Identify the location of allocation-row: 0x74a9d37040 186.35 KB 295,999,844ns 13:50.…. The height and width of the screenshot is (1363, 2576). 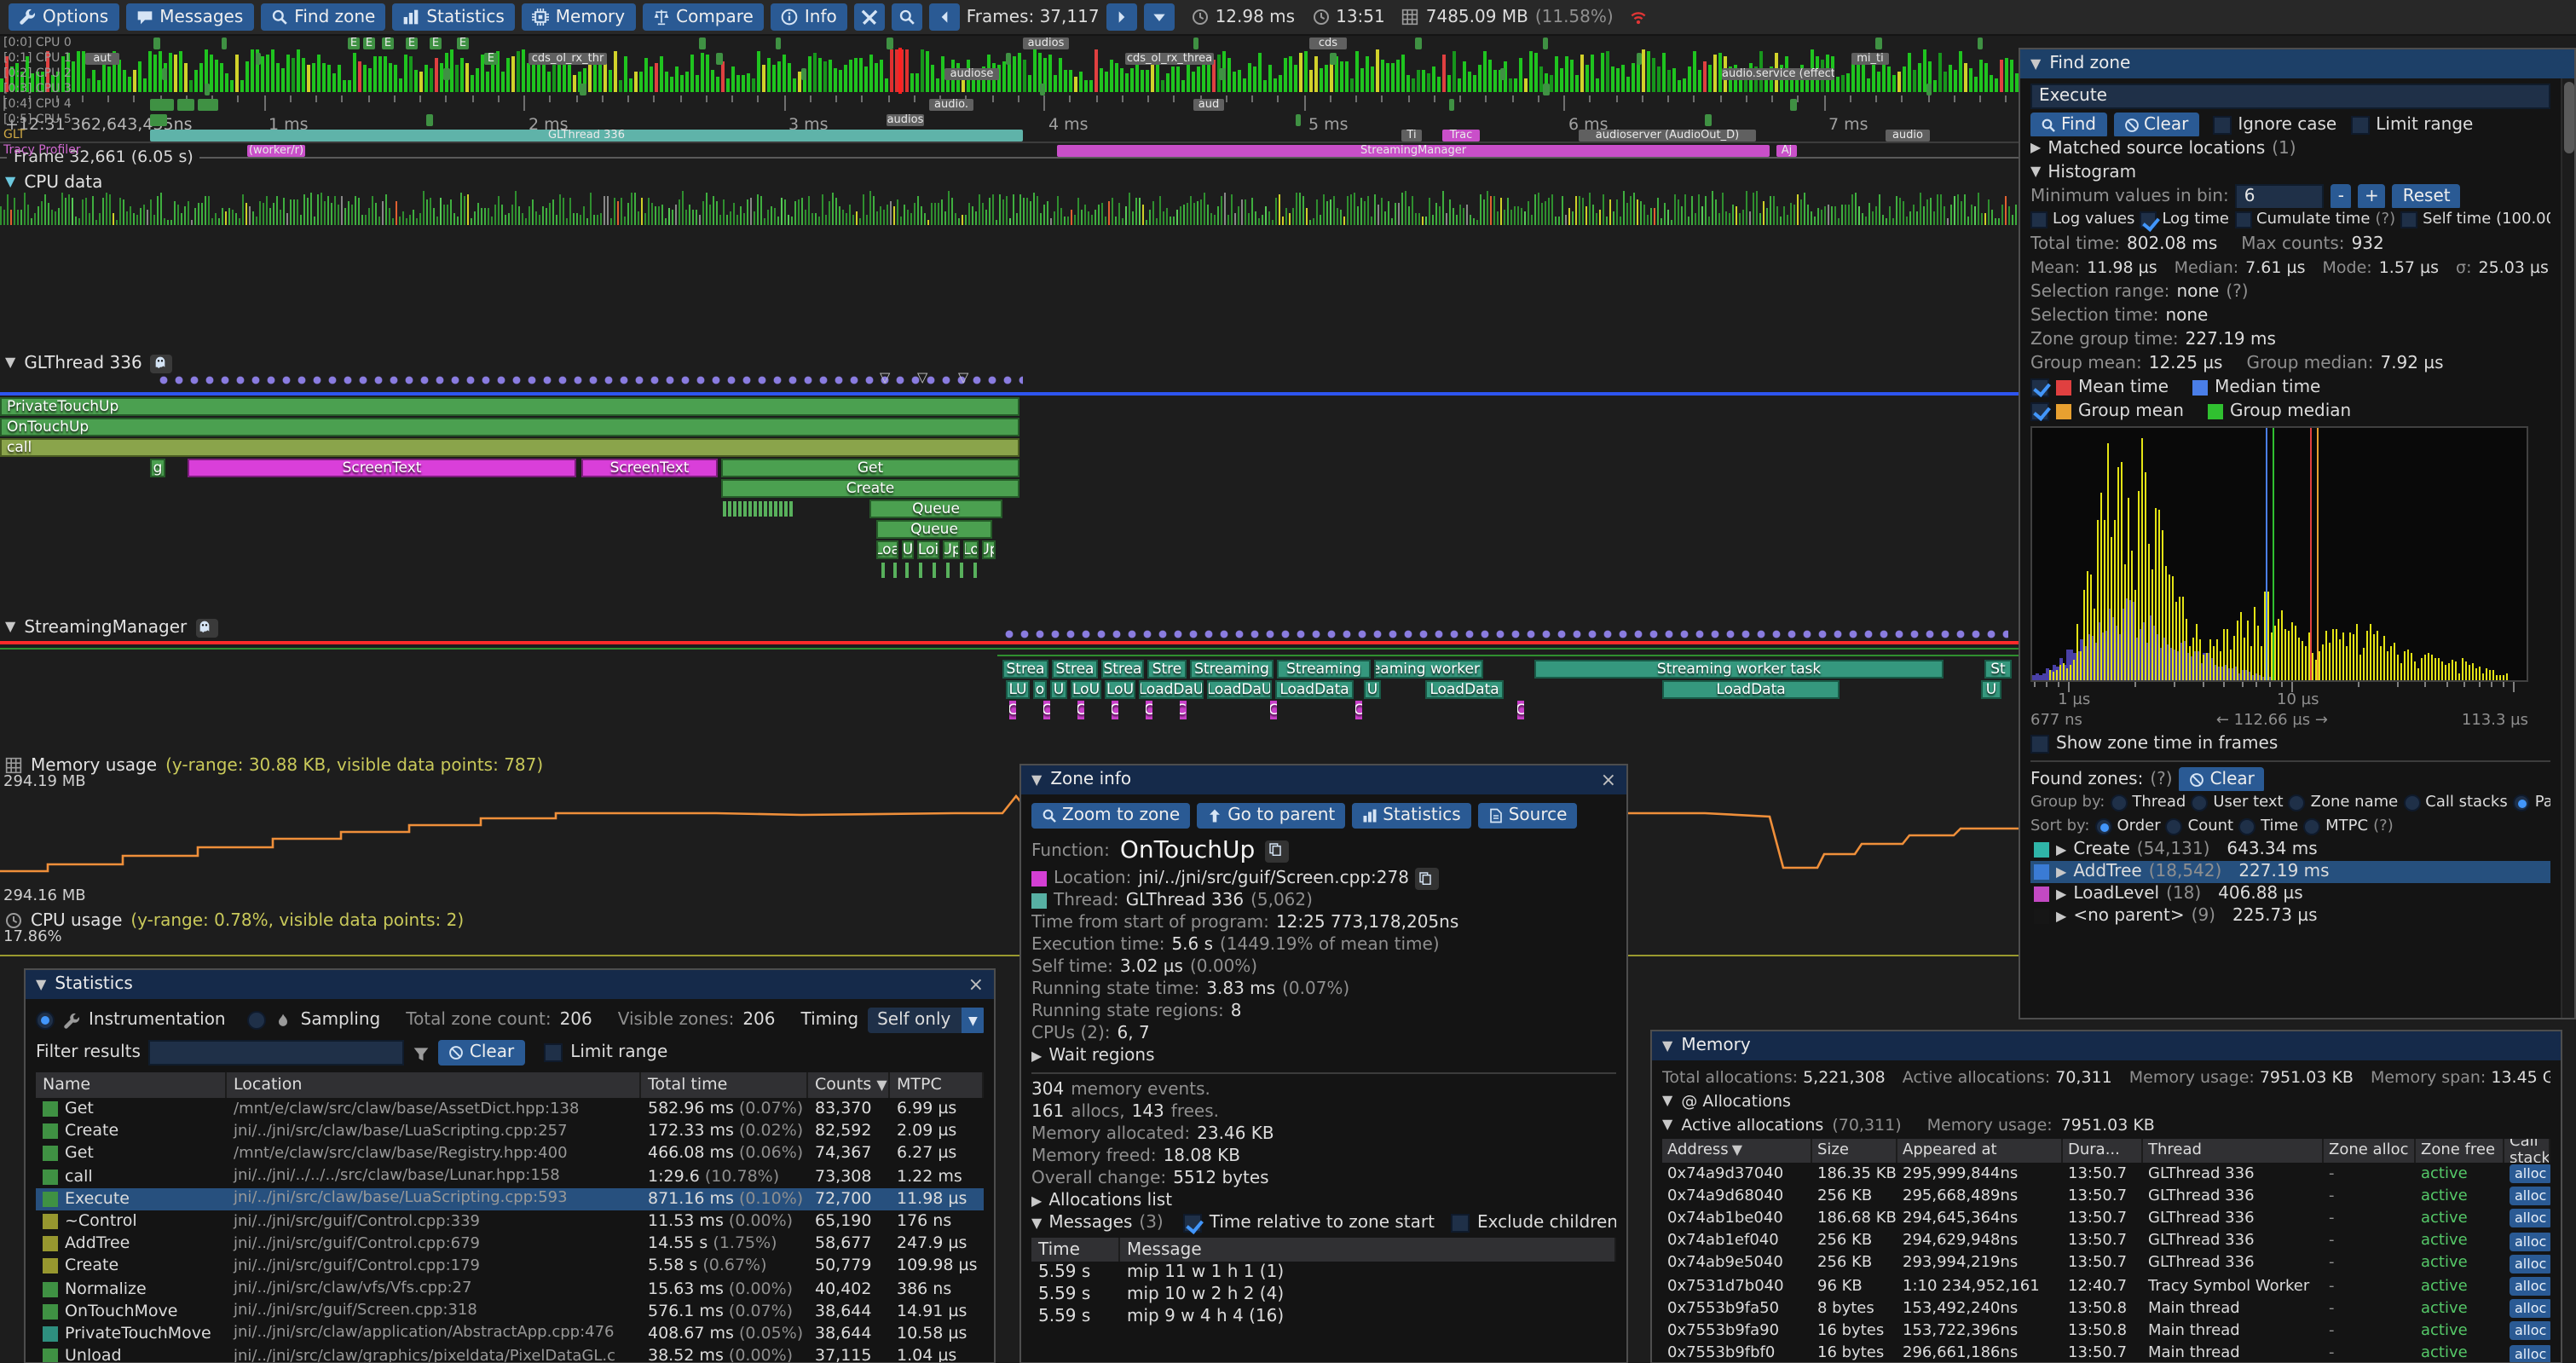
(2106, 1174).